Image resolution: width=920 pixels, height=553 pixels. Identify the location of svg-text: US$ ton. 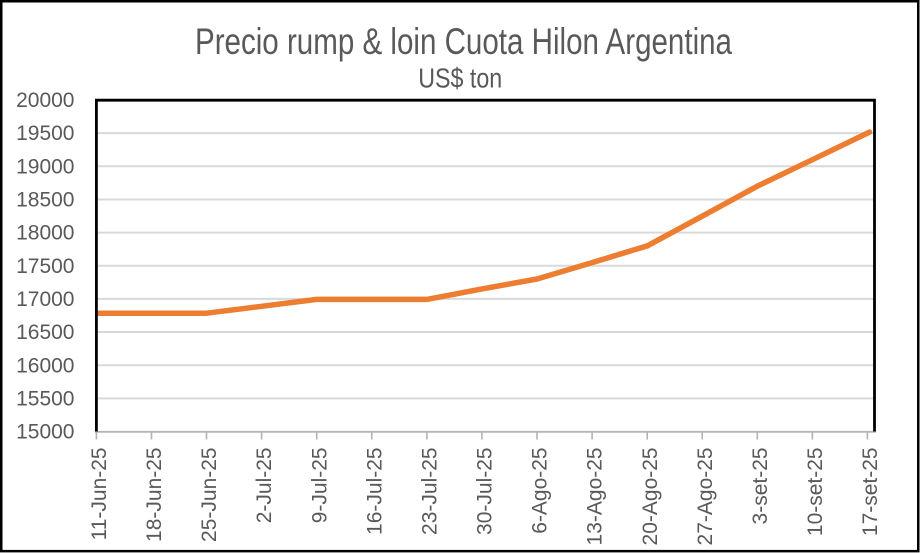
(460, 78).